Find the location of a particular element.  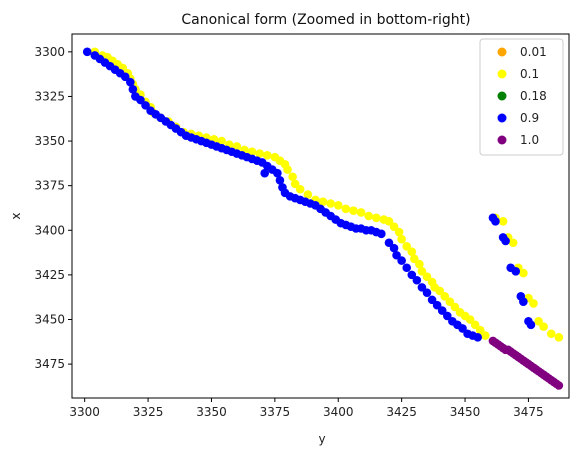

legend-label-0: 0.01 is located at coordinates (533, 52).